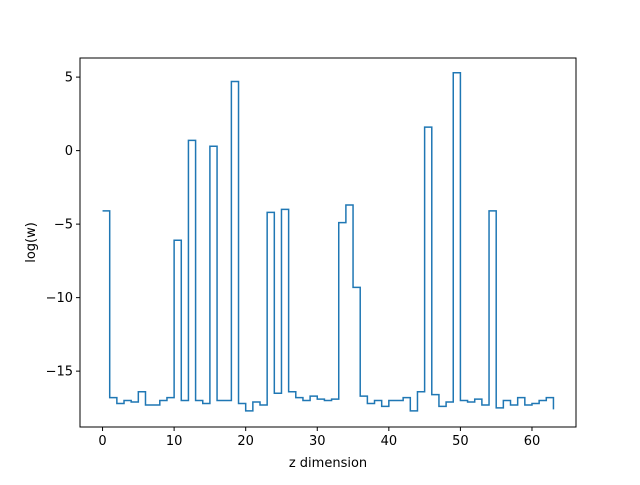 Image resolution: width=640 pixels, height=485 pixels. I want to click on x-axis-label: z dimension, so click(328, 463).